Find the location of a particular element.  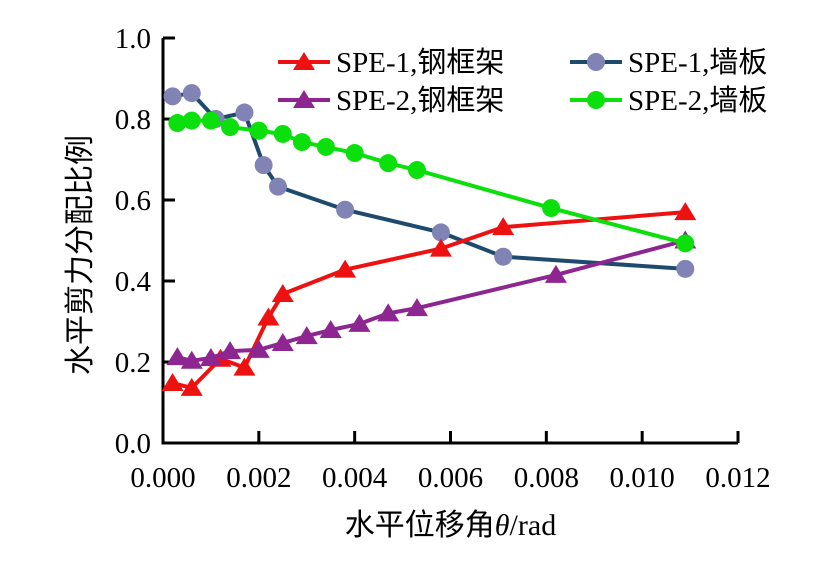

x-tick-label: 0.010 is located at coordinates (642, 478).